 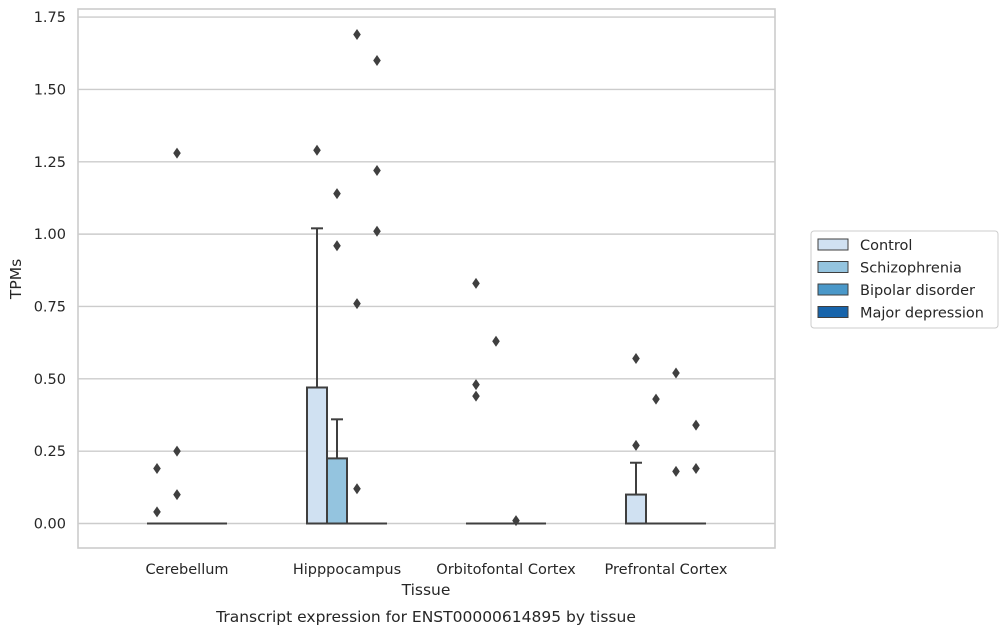 What do you see at coordinates (50, 235) in the screenshot?
I see `y-tick-label: 1.00` at bounding box center [50, 235].